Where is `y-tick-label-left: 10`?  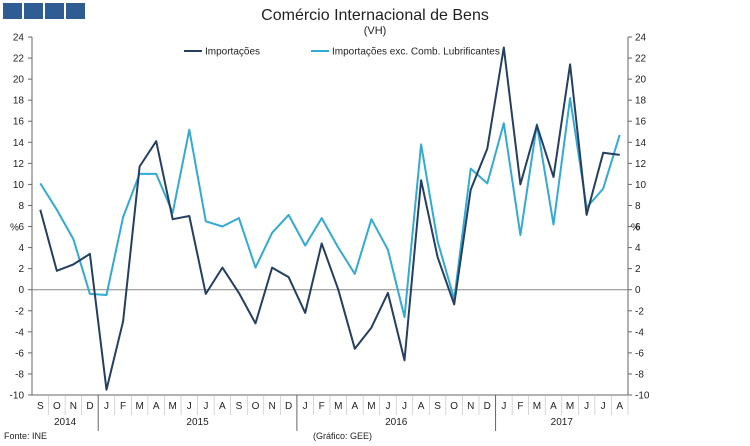 y-tick-label-left: 10 is located at coordinates (19, 185).